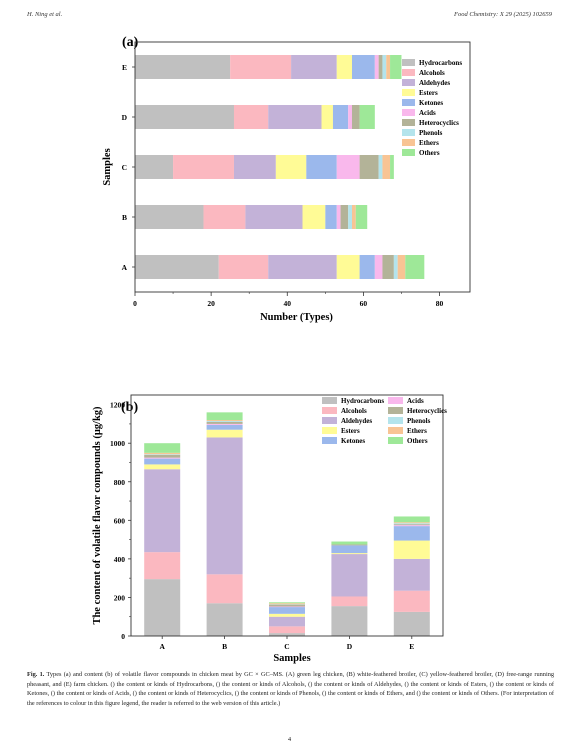  Describe the element at coordinates (162, 646) in the screenshot. I see `x-tick-label: A` at that location.